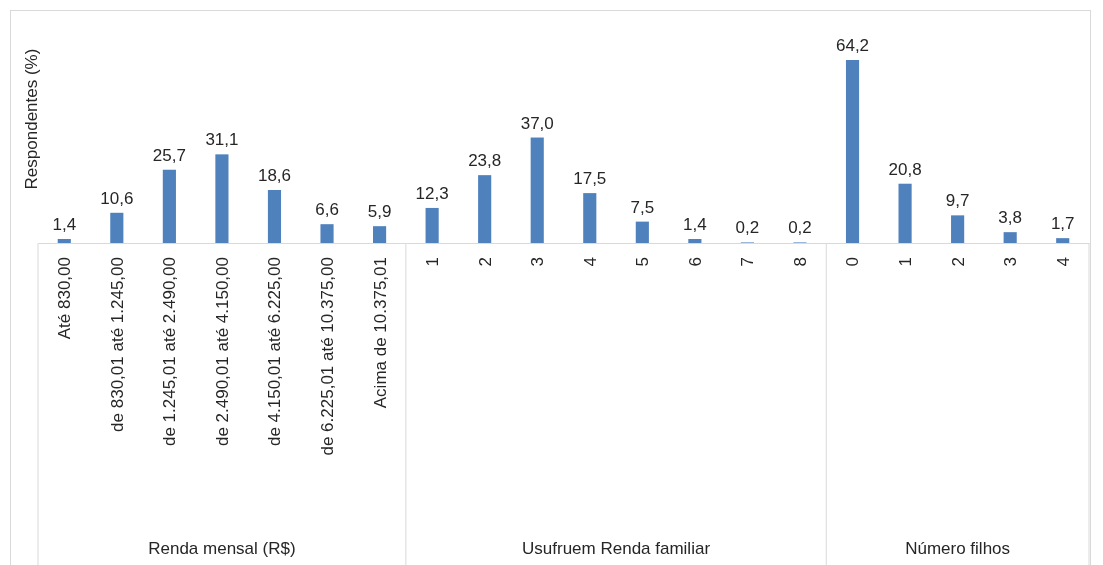 The width and height of the screenshot is (1103, 565). What do you see at coordinates (380, 333) in the screenshot?
I see `x-tick-label: Acima de 10.375,01` at bounding box center [380, 333].